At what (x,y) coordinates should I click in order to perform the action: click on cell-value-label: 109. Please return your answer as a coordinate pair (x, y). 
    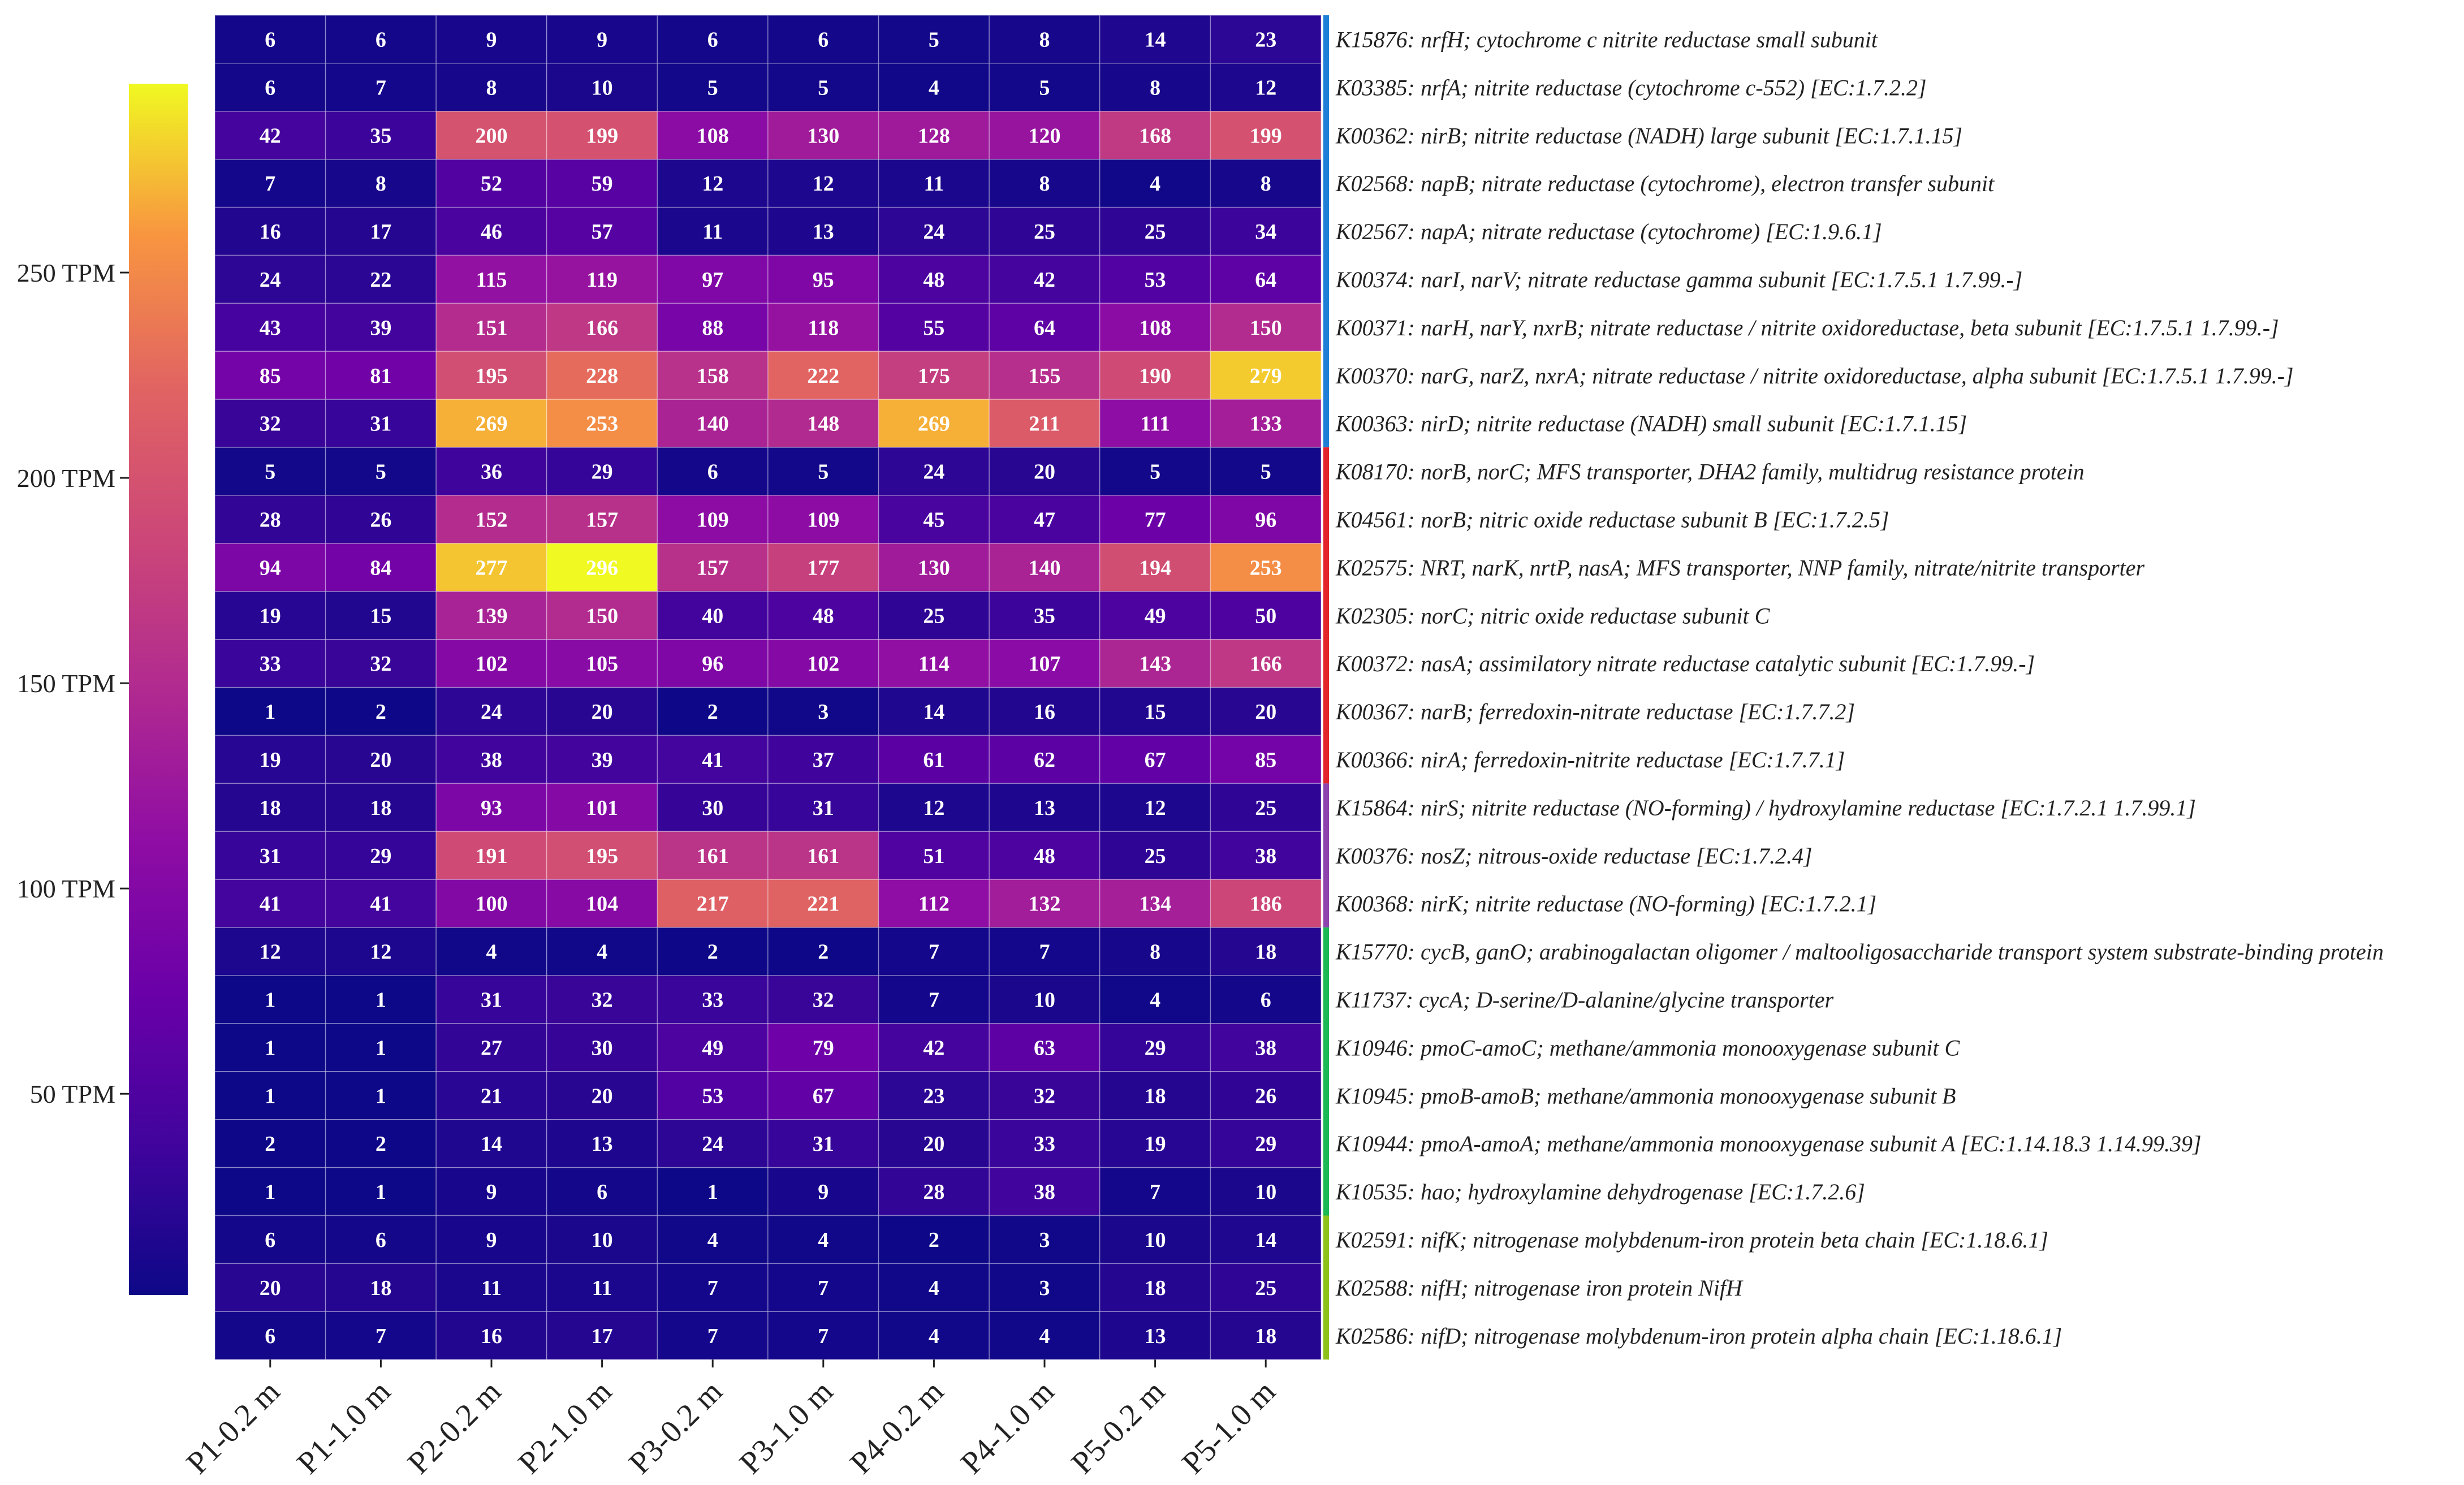
    Looking at the image, I should click on (823, 520).